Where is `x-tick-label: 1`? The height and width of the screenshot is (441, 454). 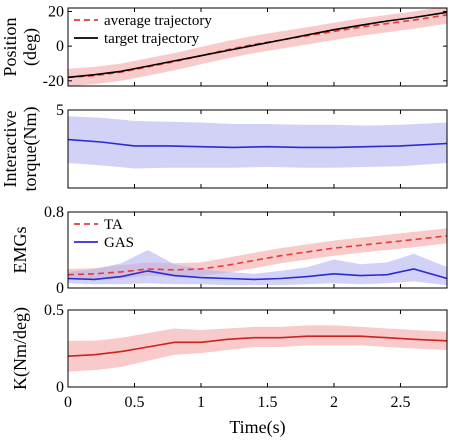 x-tick-label: 1 is located at coordinates (201, 402).